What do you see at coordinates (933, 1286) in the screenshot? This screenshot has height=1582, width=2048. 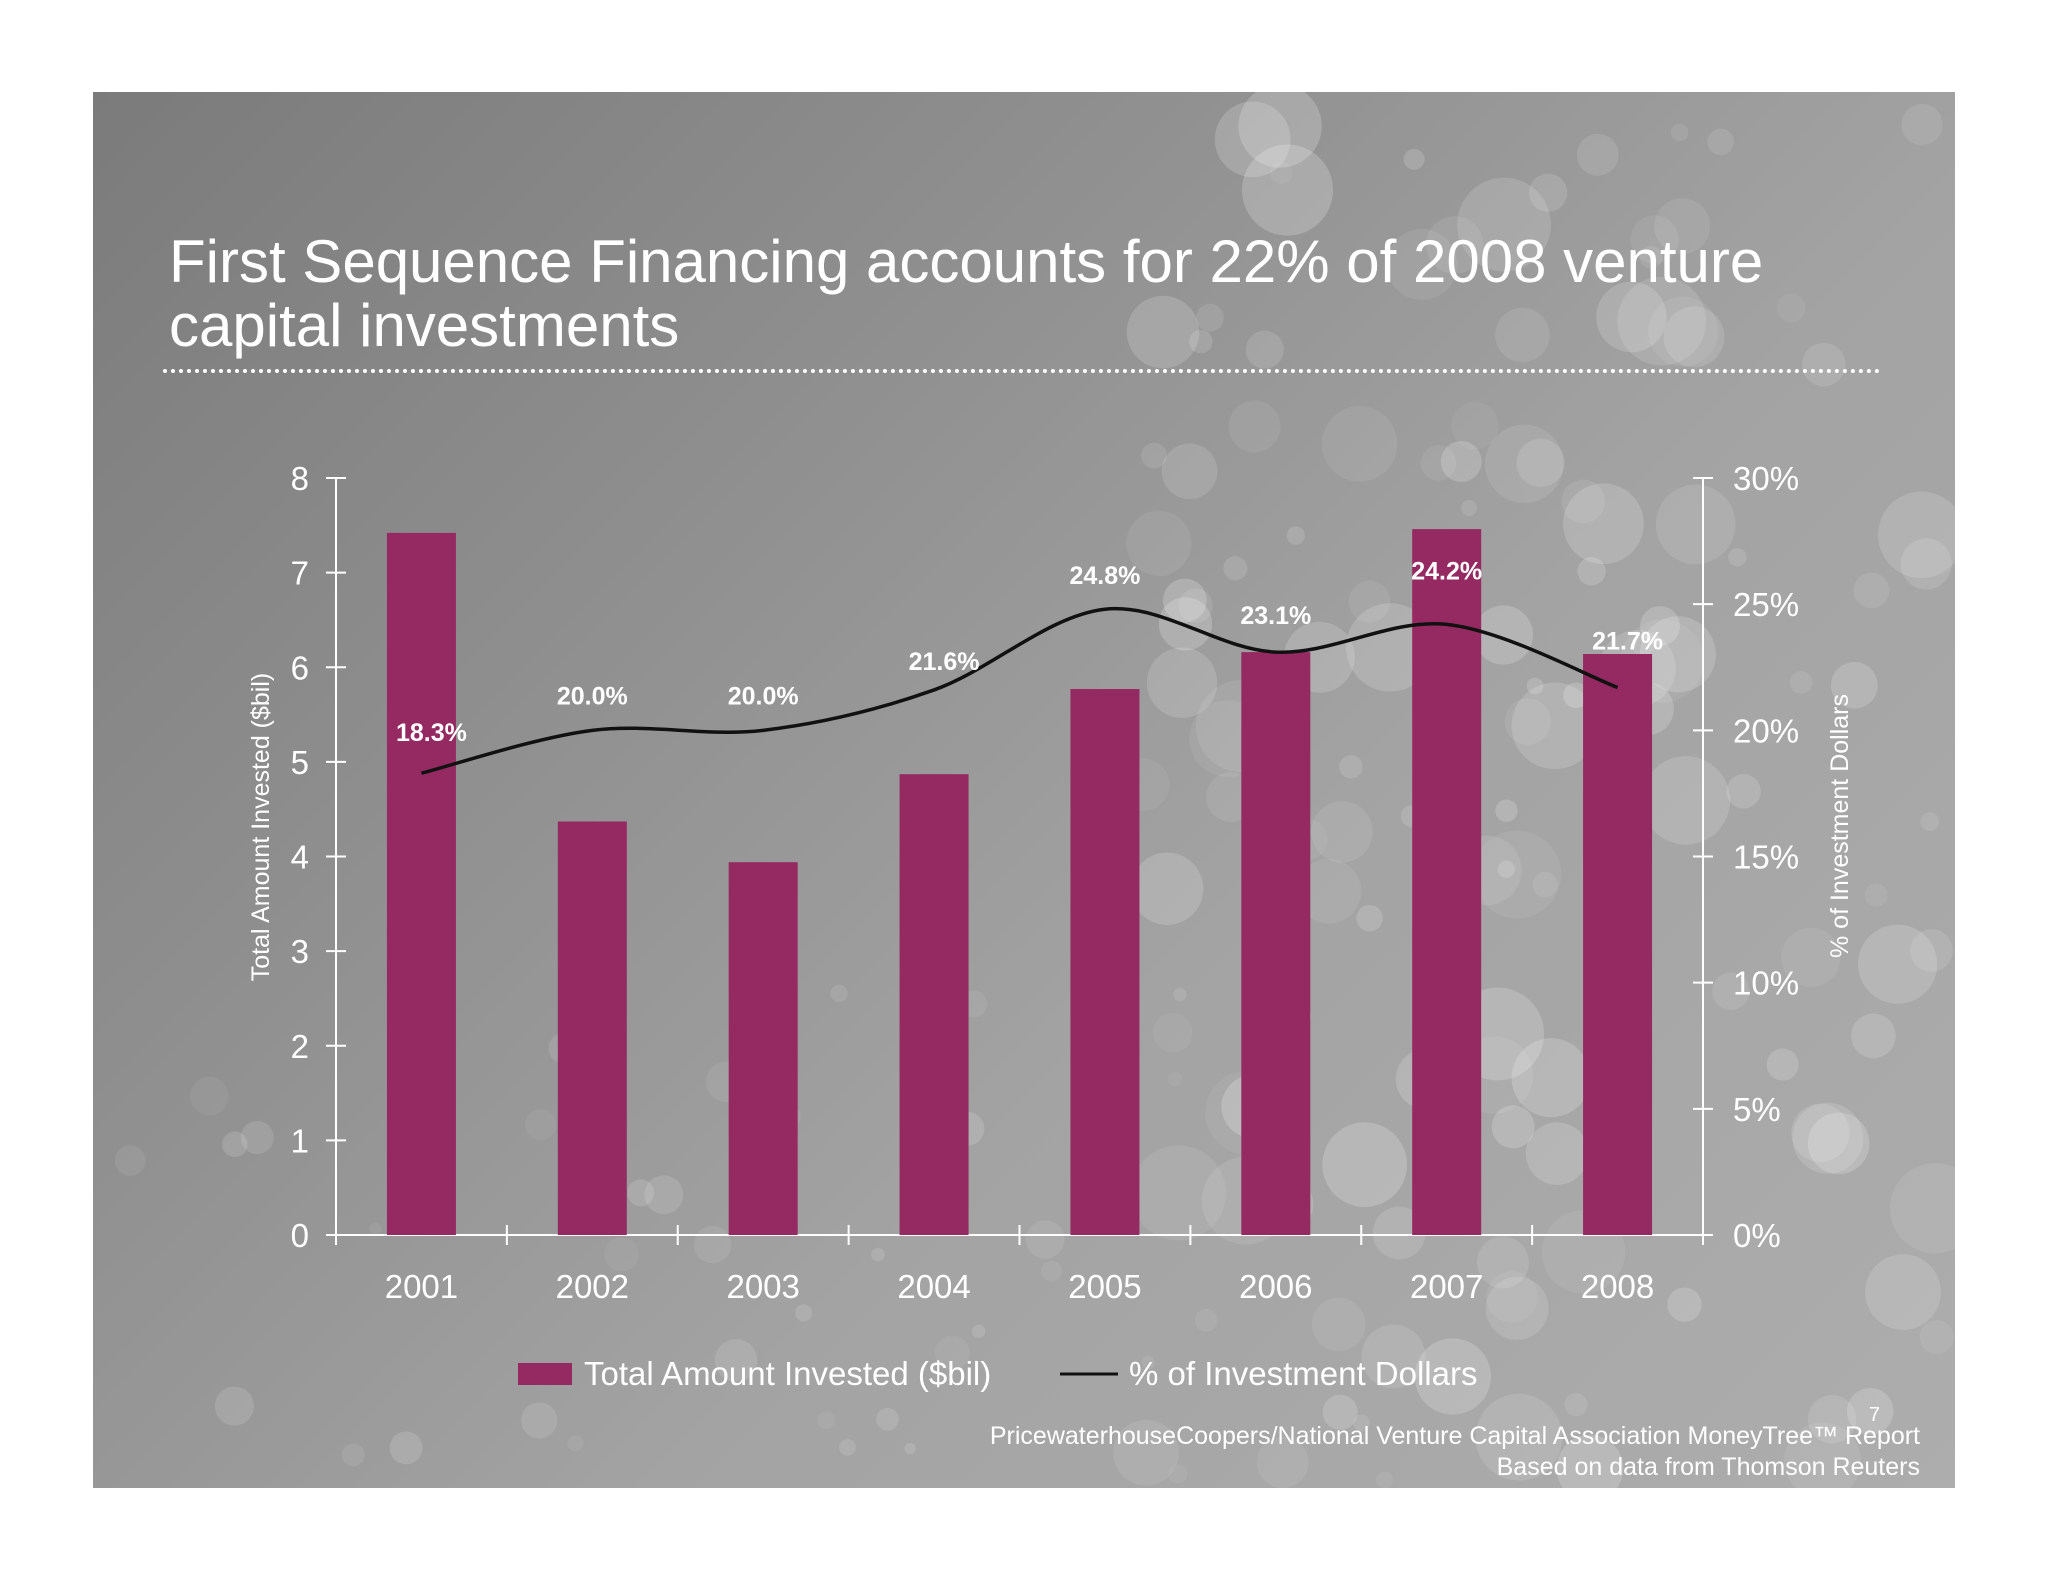 I see `x-tick-label: 2004` at bounding box center [933, 1286].